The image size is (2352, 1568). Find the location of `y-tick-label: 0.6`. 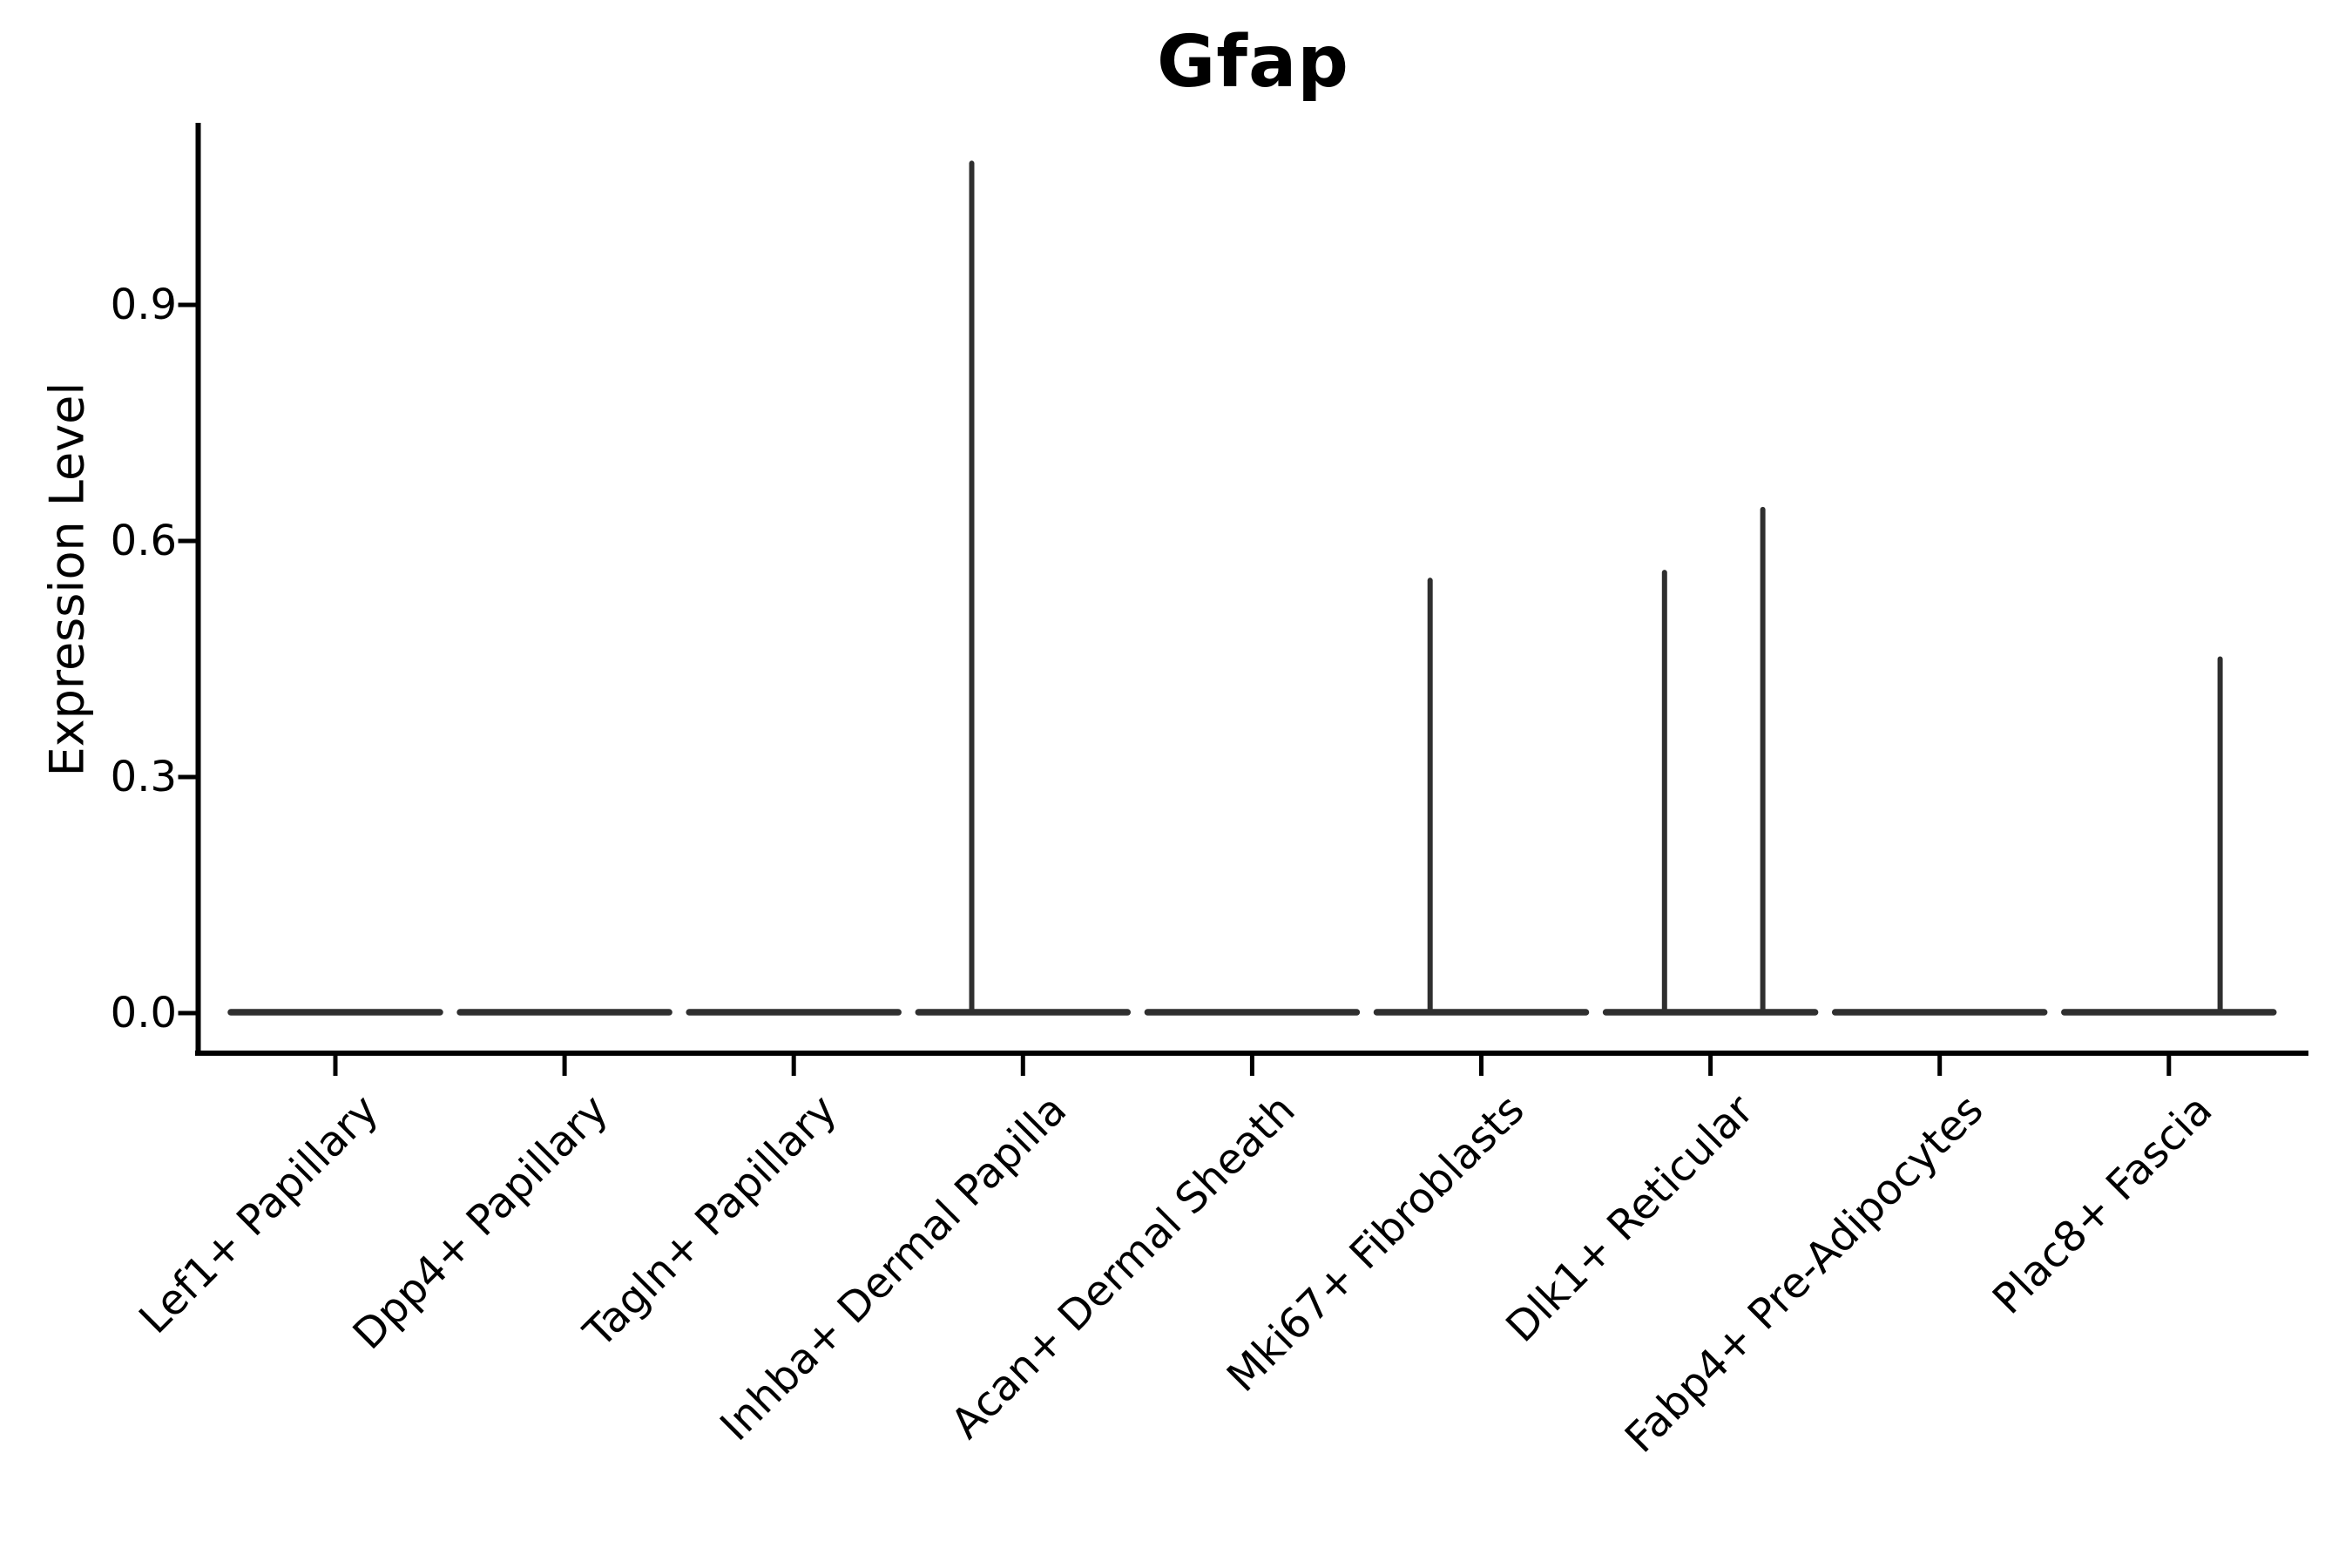

y-tick-label: 0.6 is located at coordinates (143, 541).